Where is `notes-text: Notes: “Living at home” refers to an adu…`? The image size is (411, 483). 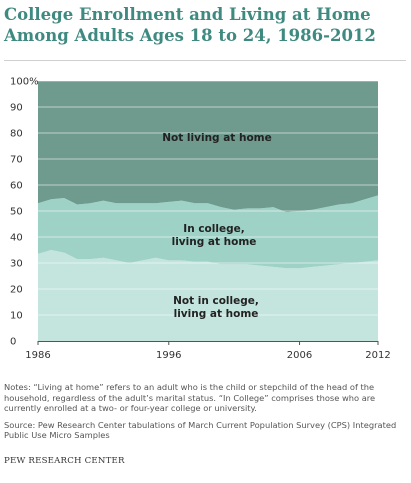 notes-text: Notes: “Living at home” refers to an adu… is located at coordinates (190, 398).